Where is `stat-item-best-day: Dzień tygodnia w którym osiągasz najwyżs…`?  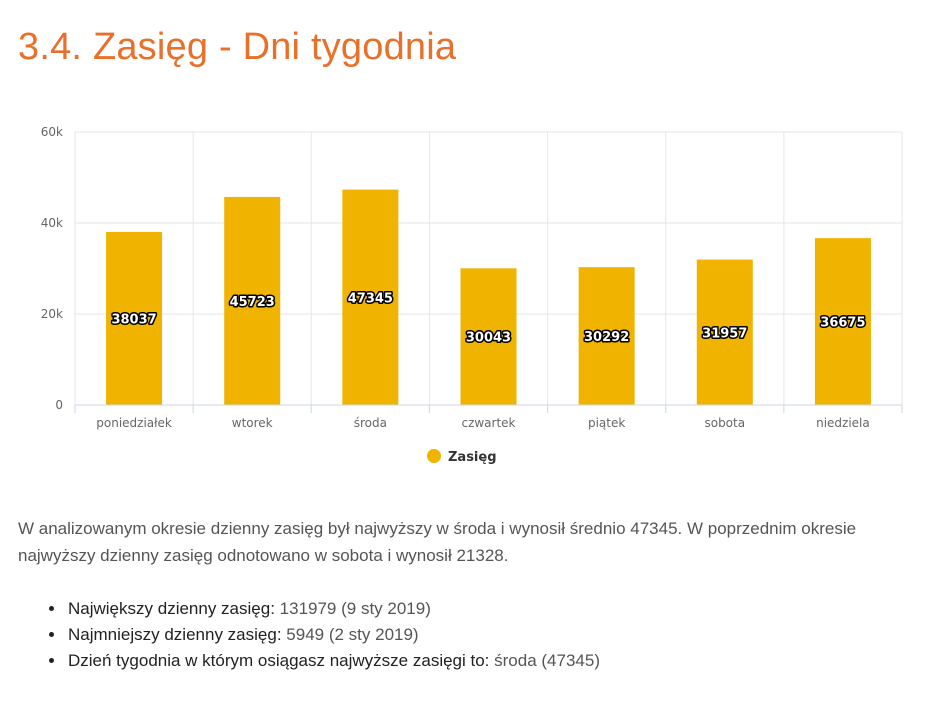
stat-item-best-day: Dzień tygodnia w którym osiągasz najwyżs… is located at coordinates (333, 661).